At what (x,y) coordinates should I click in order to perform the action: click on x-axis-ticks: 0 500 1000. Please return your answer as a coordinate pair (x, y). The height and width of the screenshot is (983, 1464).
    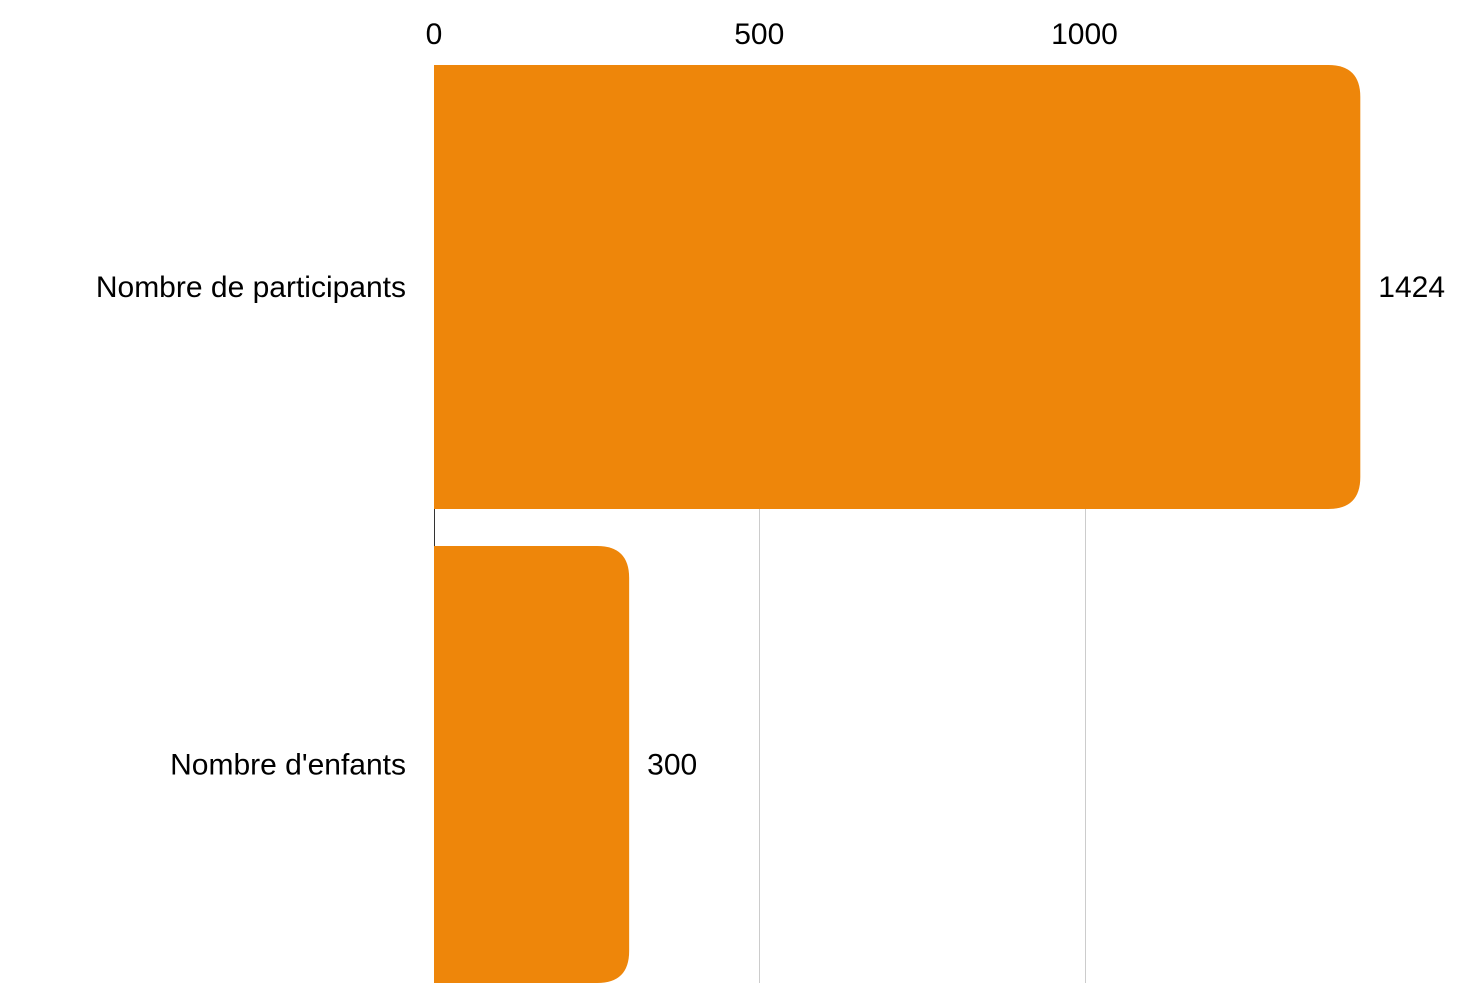
    Looking at the image, I should click on (772, 34).